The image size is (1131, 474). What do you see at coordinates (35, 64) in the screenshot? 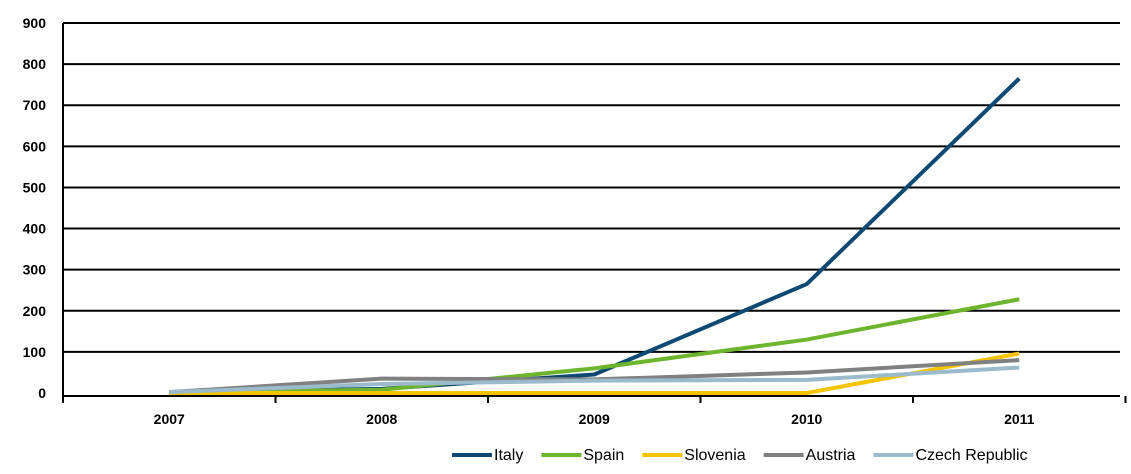
I see `y-tick-label: 800` at bounding box center [35, 64].